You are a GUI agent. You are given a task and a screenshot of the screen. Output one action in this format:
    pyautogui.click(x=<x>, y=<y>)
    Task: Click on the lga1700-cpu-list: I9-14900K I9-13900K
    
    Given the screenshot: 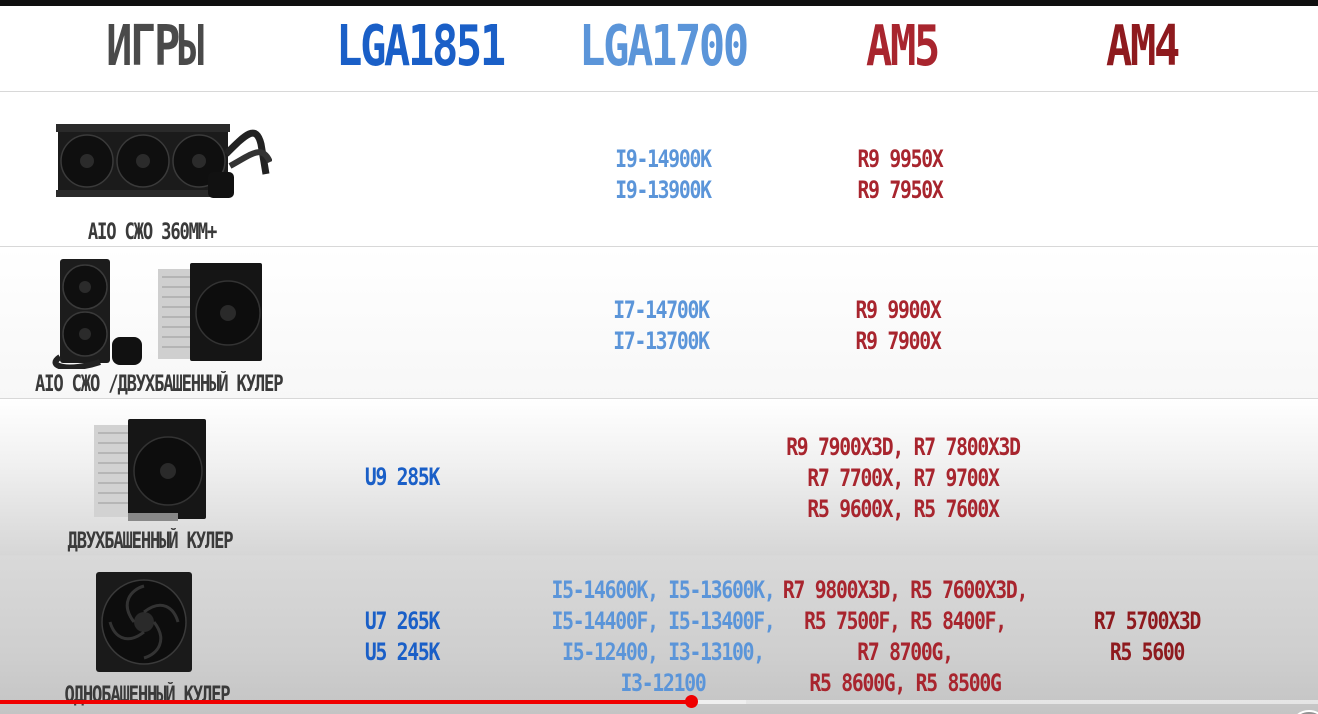 What is the action you would take?
    pyautogui.click(x=663, y=175)
    